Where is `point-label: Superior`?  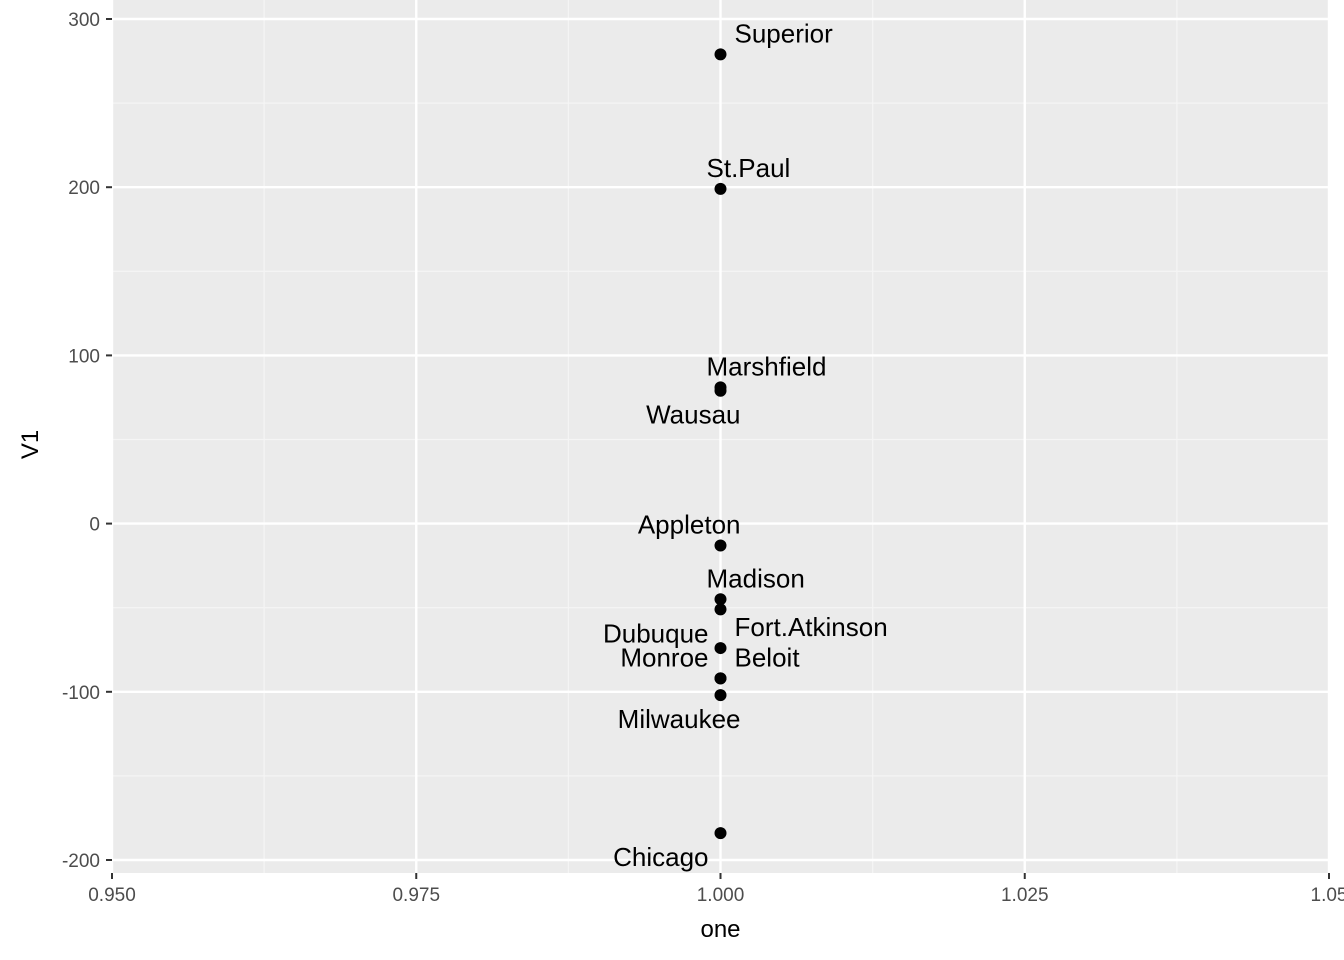
point-label: Superior is located at coordinates (784, 33).